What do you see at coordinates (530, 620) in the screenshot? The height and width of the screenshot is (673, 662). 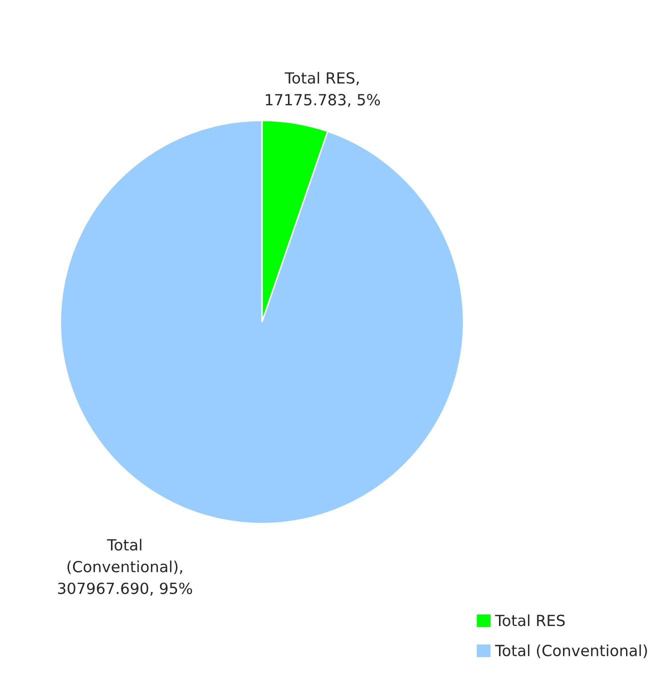 I see `legend-label: Total RES` at bounding box center [530, 620].